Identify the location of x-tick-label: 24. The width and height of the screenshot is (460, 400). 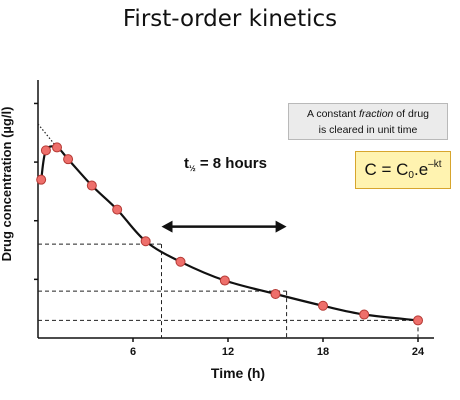
(418, 352).